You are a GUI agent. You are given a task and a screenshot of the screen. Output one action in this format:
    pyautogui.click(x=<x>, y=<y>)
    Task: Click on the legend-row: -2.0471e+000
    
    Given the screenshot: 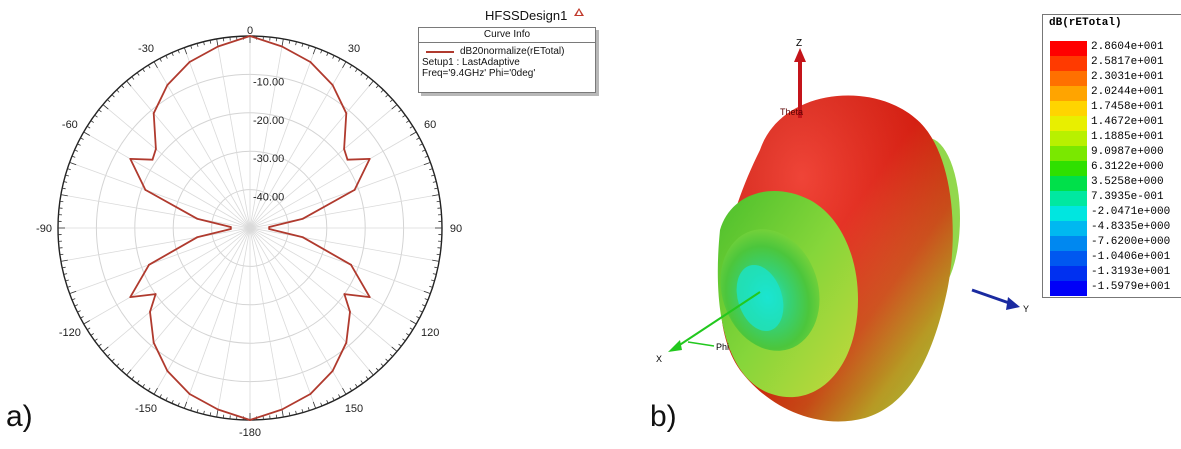 What is the action you would take?
    pyautogui.click(x=1112, y=213)
    